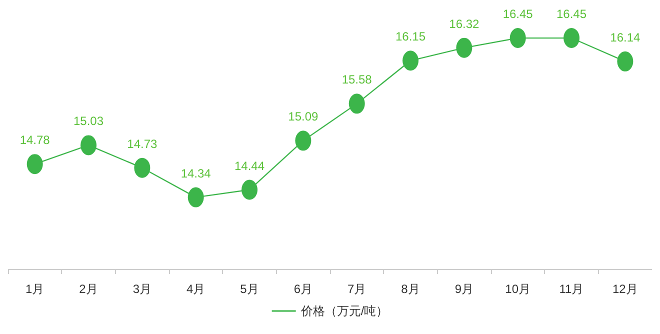 The height and width of the screenshot is (334, 660). I want to click on x-tick-label: 6月, so click(303, 289).